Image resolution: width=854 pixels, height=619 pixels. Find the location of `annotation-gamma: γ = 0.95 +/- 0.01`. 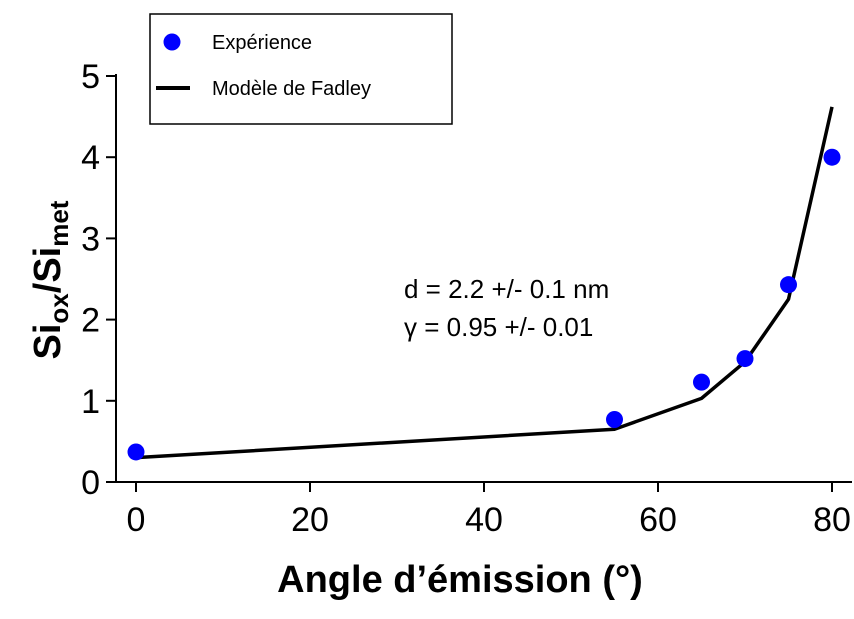

annotation-gamma: γ = 0.95 +/- 0.01 is located at coordinates (498, 327).